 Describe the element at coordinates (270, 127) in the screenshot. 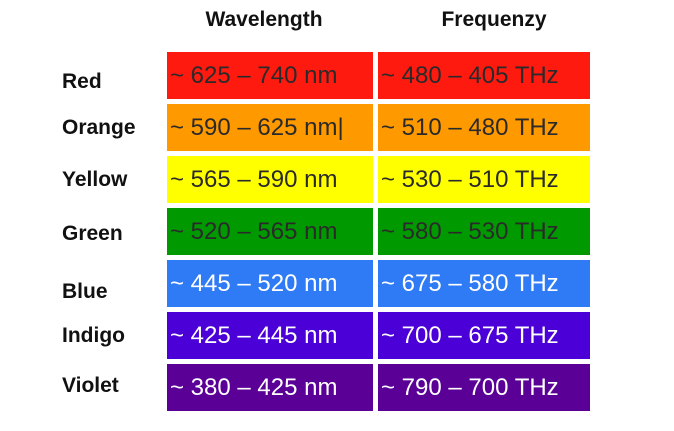

I see `cell: ~ 590 – 625 nm|` at that location.